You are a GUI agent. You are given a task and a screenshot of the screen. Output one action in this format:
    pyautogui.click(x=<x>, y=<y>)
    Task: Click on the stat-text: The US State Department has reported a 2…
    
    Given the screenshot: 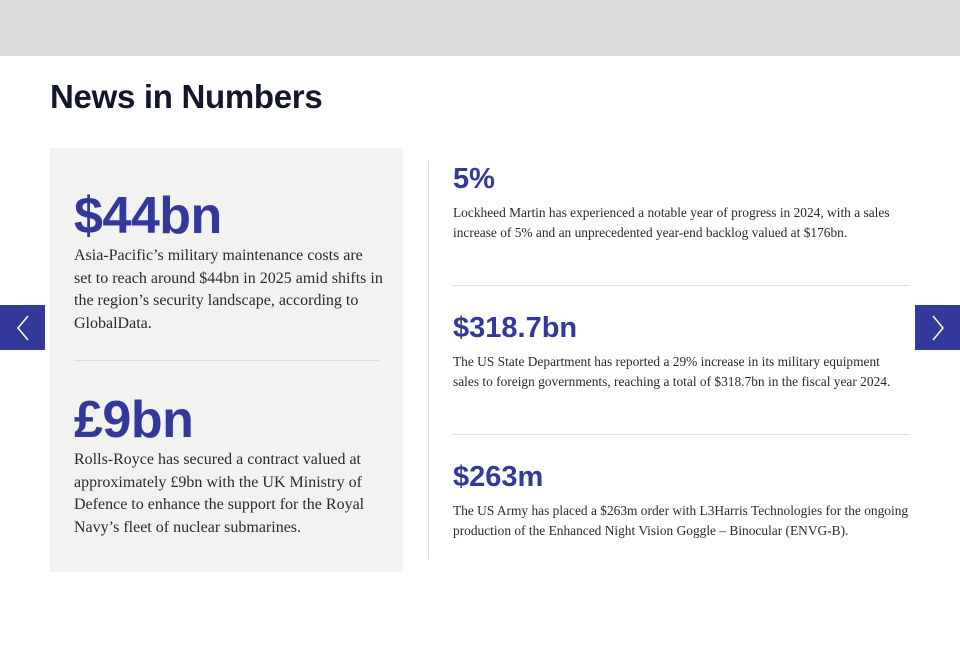 What is the action you would take?
    pyautogui.click(x=672, y=371)
    